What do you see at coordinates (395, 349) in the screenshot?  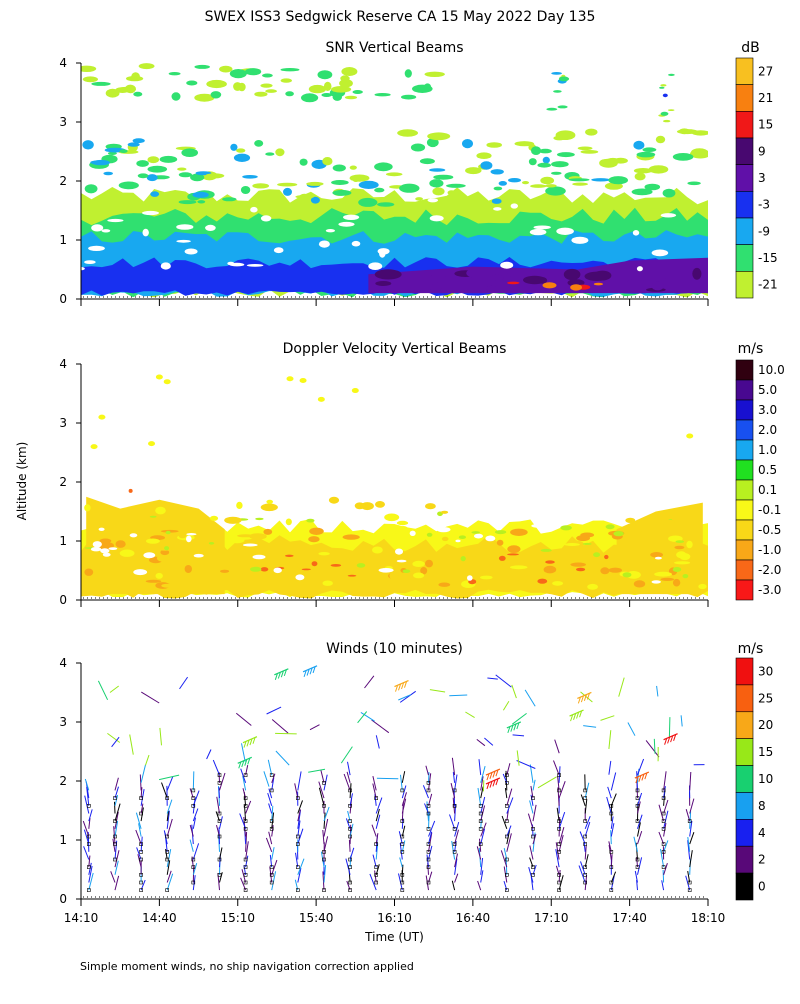 I see `doppler-title: Doppler Velocity Vertical Beams` at bounding box center [395, 349].